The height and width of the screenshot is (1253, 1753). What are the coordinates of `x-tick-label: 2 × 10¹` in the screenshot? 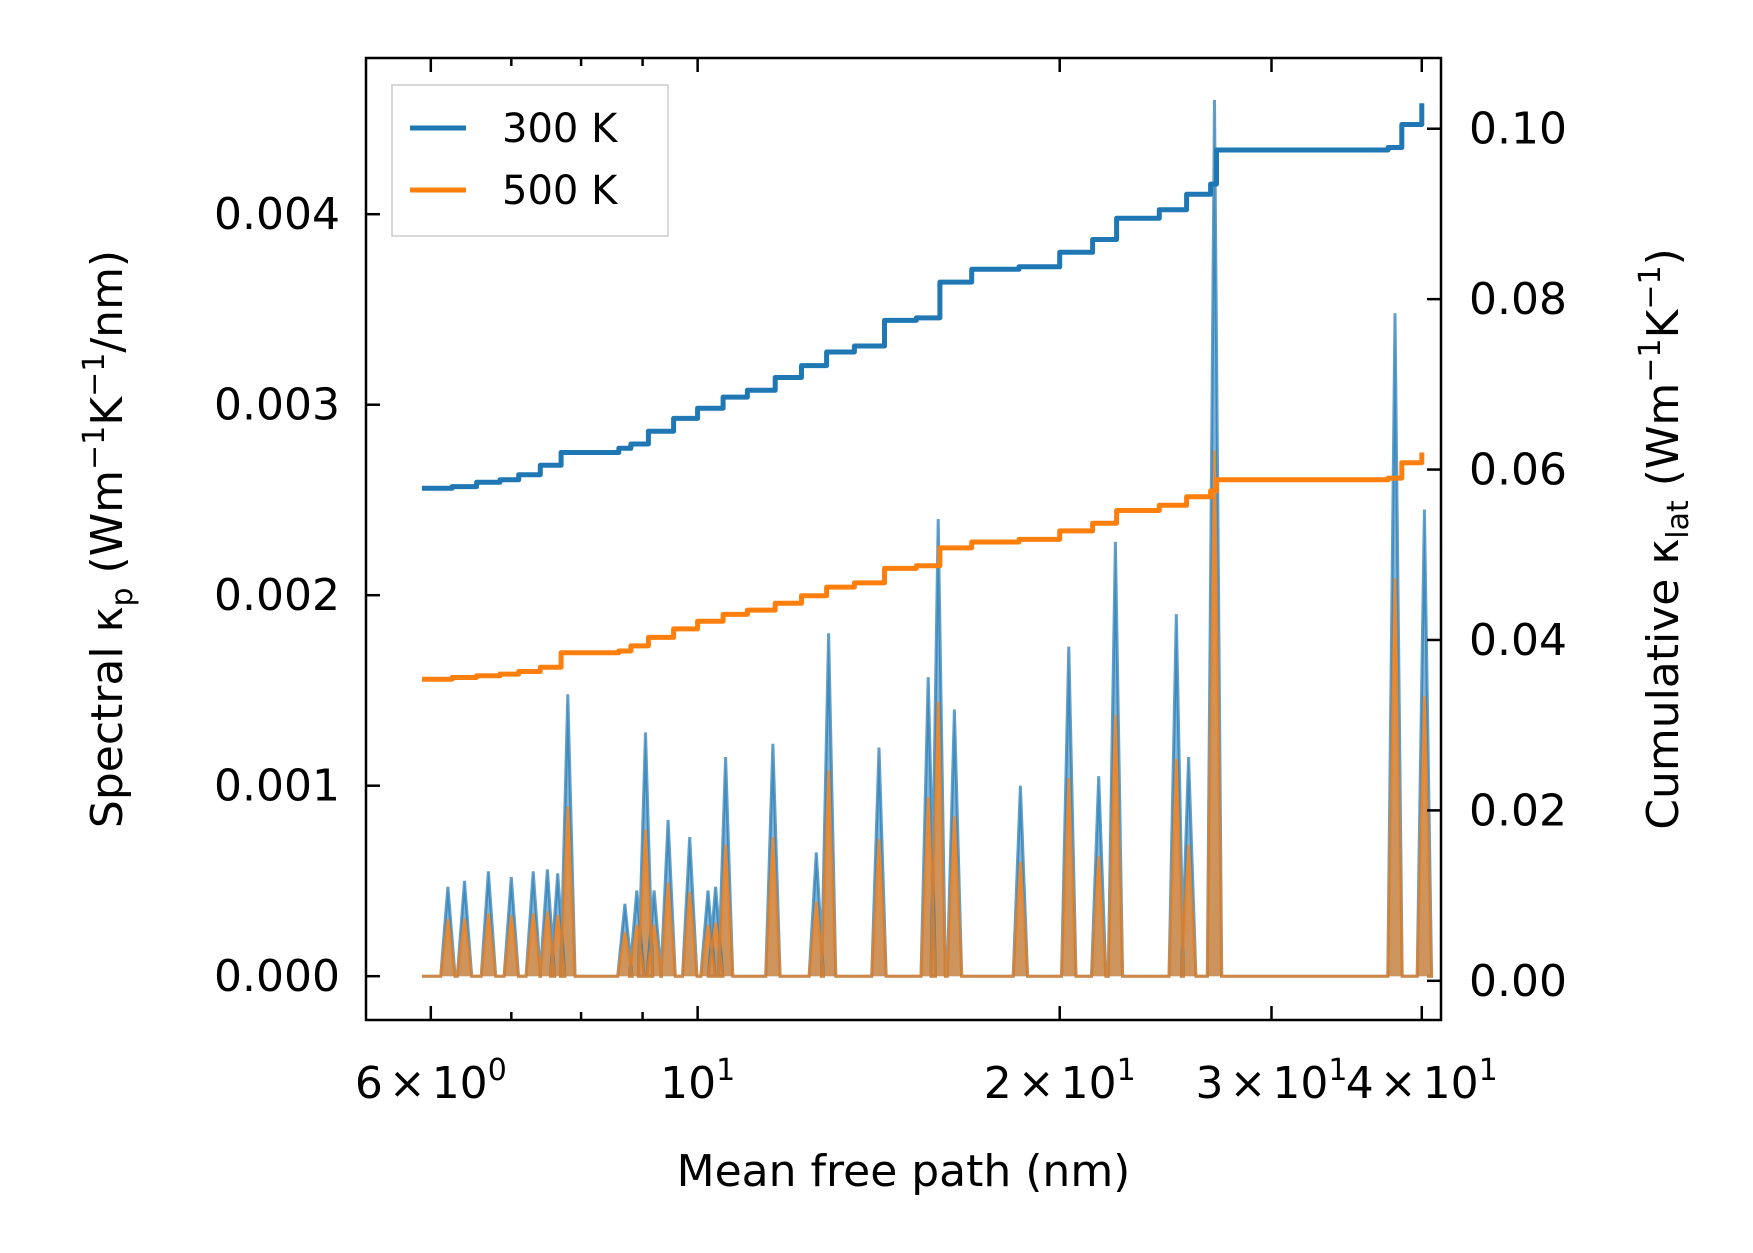 It's located at (1060, 1081).